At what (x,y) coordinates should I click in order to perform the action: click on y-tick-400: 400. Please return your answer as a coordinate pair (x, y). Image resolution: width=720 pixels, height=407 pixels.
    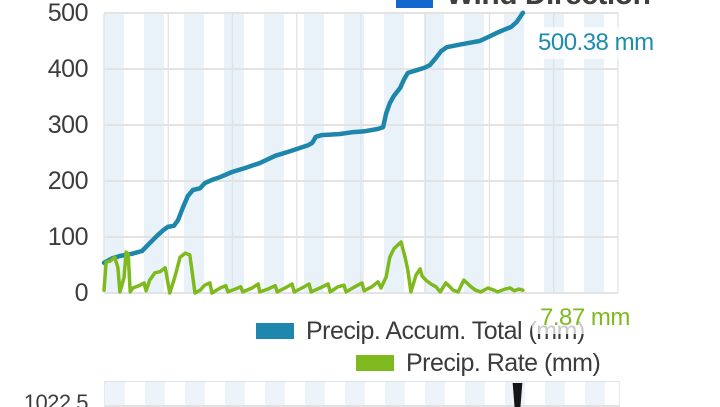
    Looking at the image, I should click on (68, 69).